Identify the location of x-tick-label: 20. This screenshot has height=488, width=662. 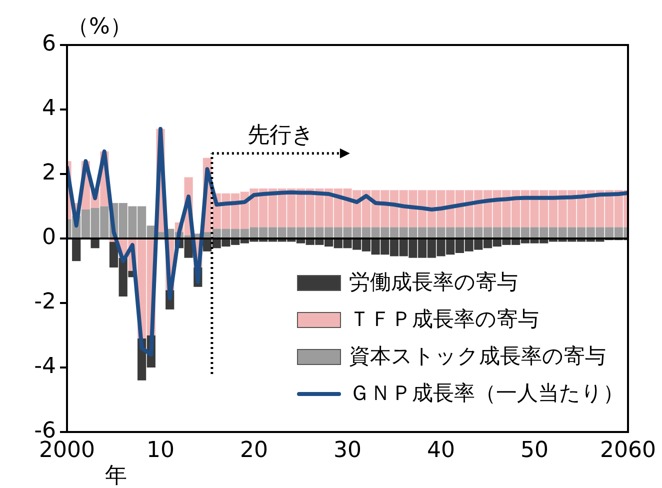
(254, 450).